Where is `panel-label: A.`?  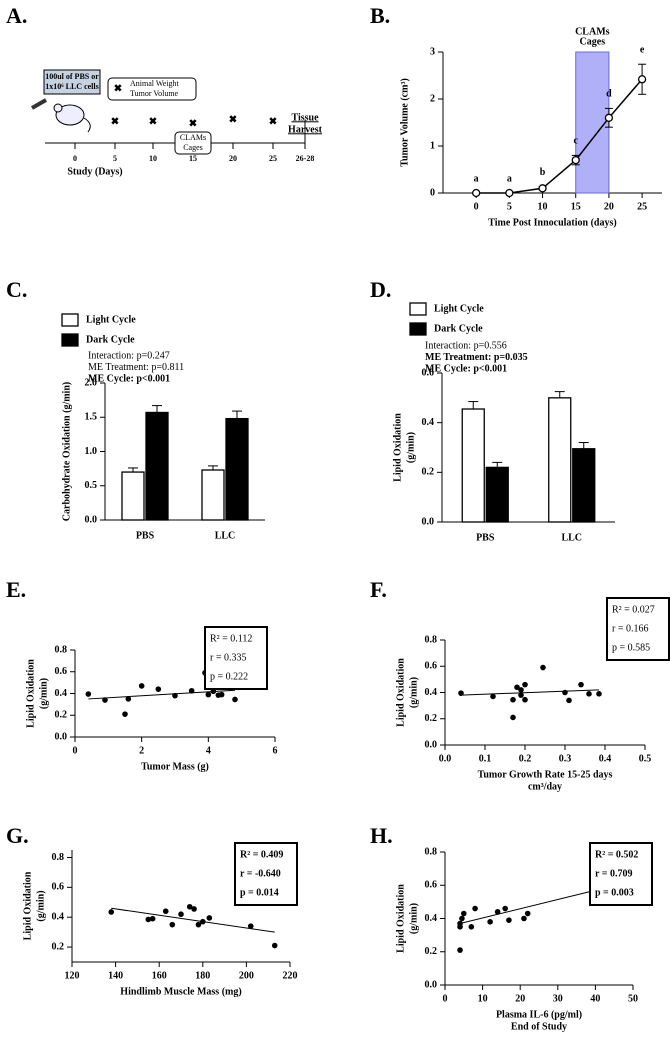 panel-label: A. is located at coordinates (16, 15).